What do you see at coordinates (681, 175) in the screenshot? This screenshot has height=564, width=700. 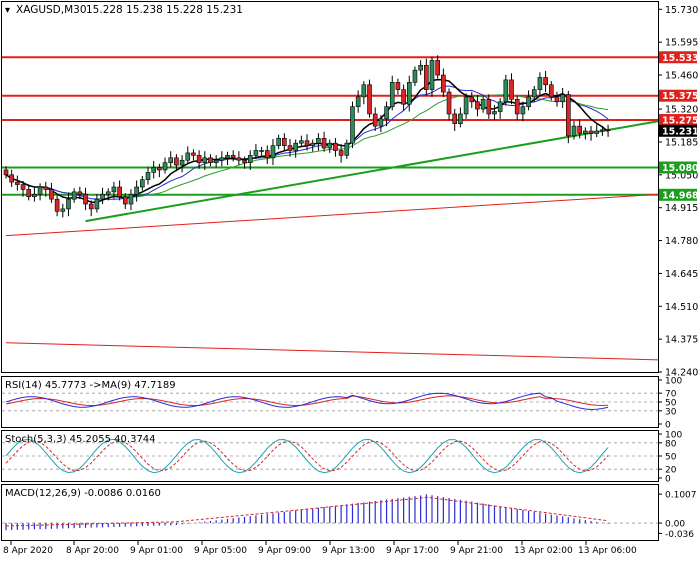 I see `price-tick-label: 15.050` at bounding box center [681, 175].